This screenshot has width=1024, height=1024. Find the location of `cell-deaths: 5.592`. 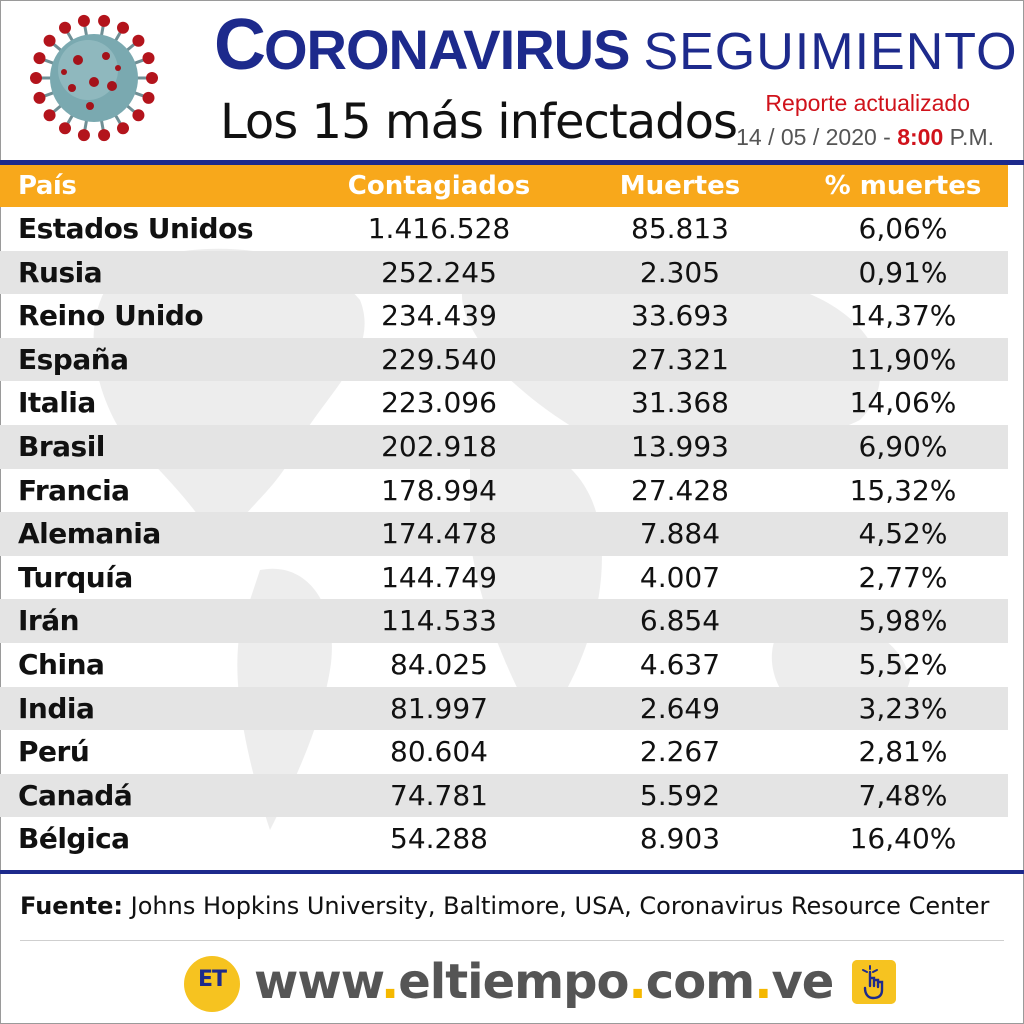

cell-deaths: 5.592 is located at coordinates (680, 795).